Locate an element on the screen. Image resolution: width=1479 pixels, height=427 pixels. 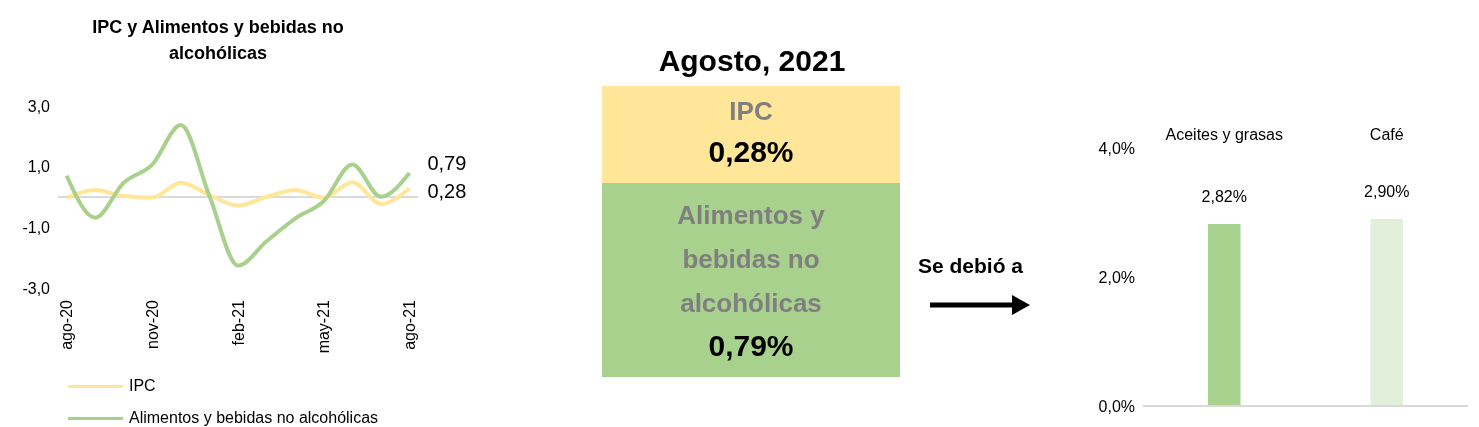
data-label: 0,28 is located at coordinates (447, 190).